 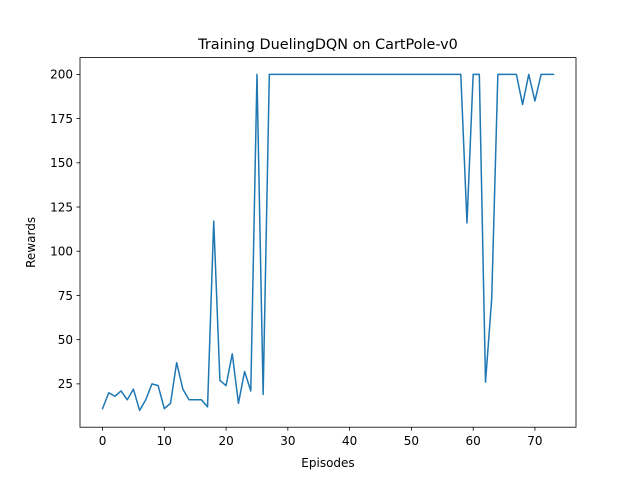 I want to click on y-tick-label: 100, so click(x=61, y=252).